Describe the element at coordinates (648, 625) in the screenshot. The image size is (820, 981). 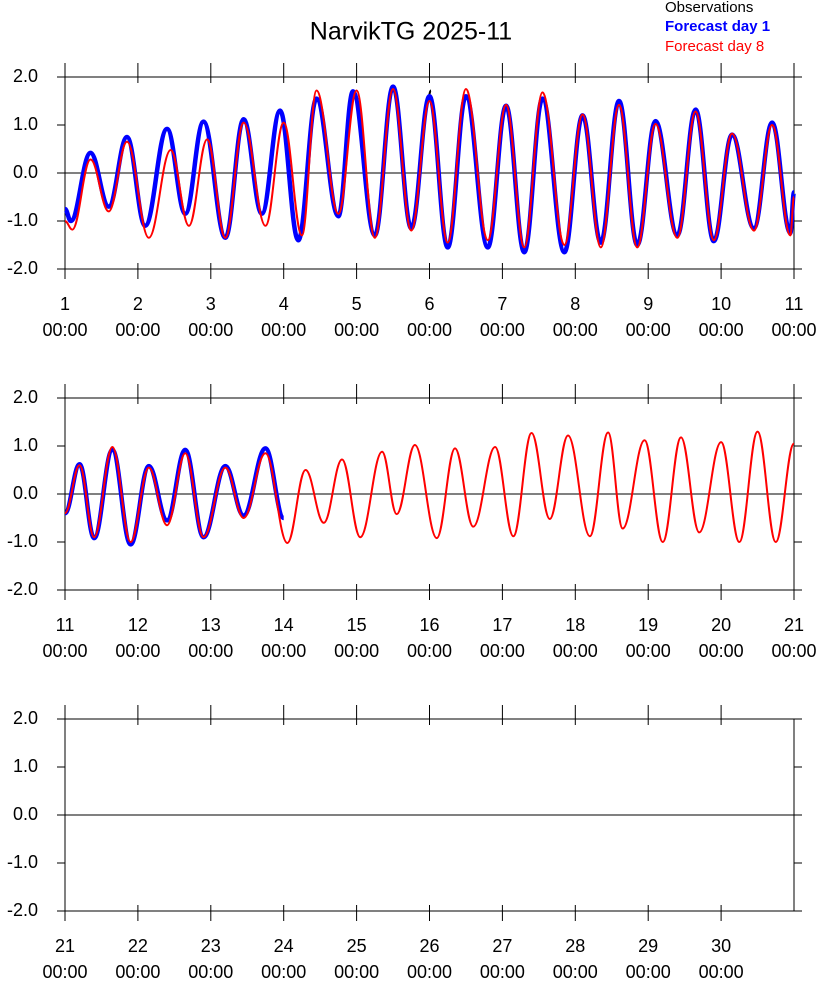
I see `x-tick-label: 19` at that location.